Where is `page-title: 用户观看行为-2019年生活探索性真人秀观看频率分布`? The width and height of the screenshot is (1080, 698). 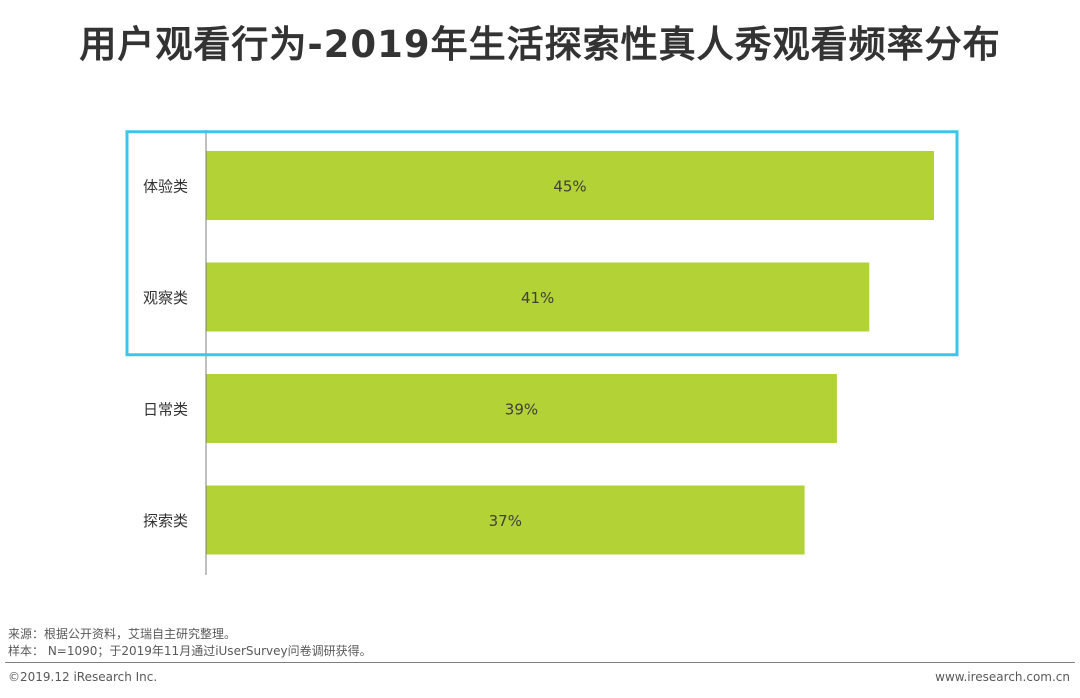 page-title: 用户观看行为-2019年生活探索性真人秀观看频率分布 is located at coordinates (540, 44).